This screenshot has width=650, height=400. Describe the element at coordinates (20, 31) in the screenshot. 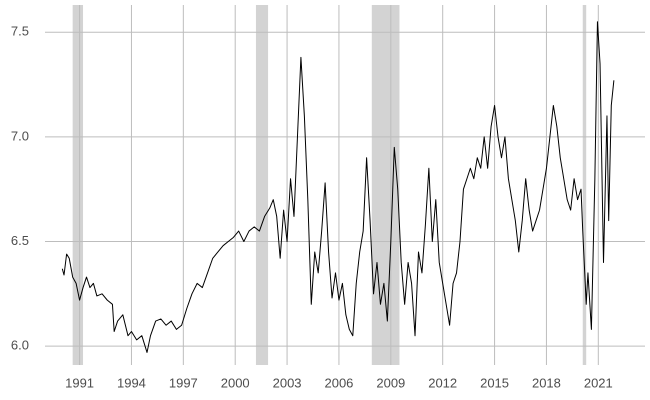

I see `y-tick-label: 7.5` at that location.